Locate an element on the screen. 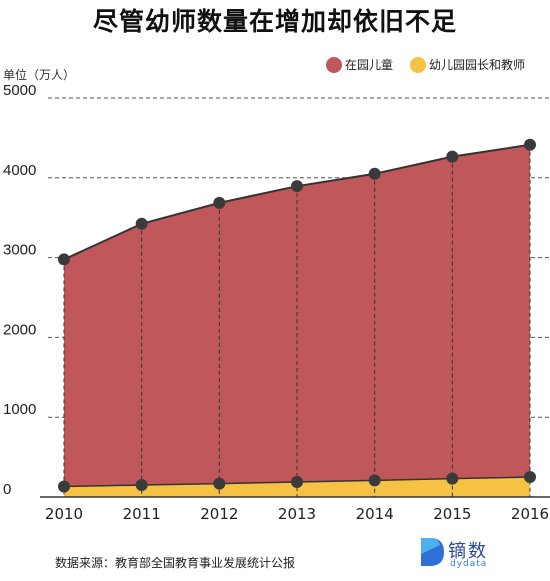 The image size is (550, 581). source-note: 数据来源：教育部全国教育事业发展统计公报 is located at coordinates (175, 563).